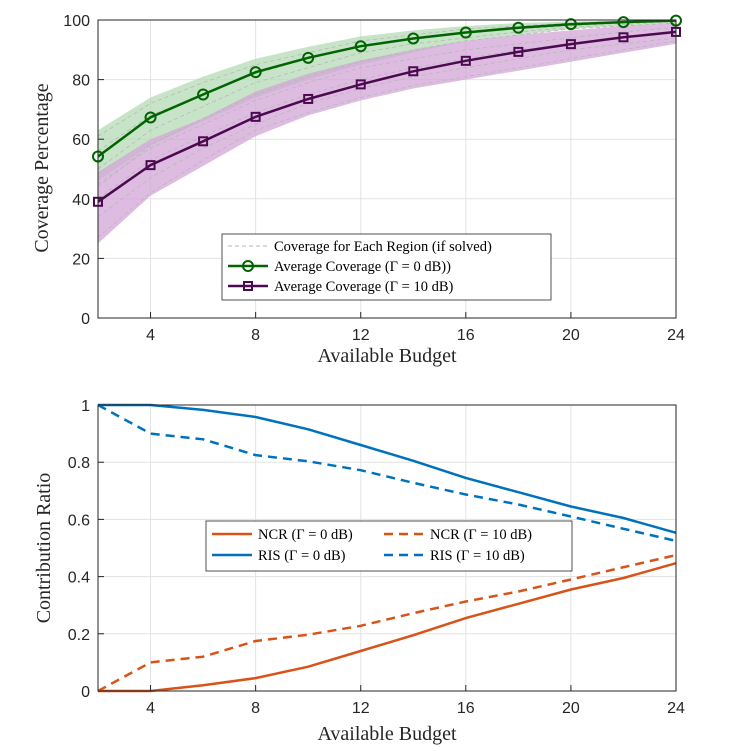 This screenshot has height=748, width=747. Describe the element at coordinates (42, 167) in the screenshot. I see `y-axis-label: Coverage Percentage` at that location.